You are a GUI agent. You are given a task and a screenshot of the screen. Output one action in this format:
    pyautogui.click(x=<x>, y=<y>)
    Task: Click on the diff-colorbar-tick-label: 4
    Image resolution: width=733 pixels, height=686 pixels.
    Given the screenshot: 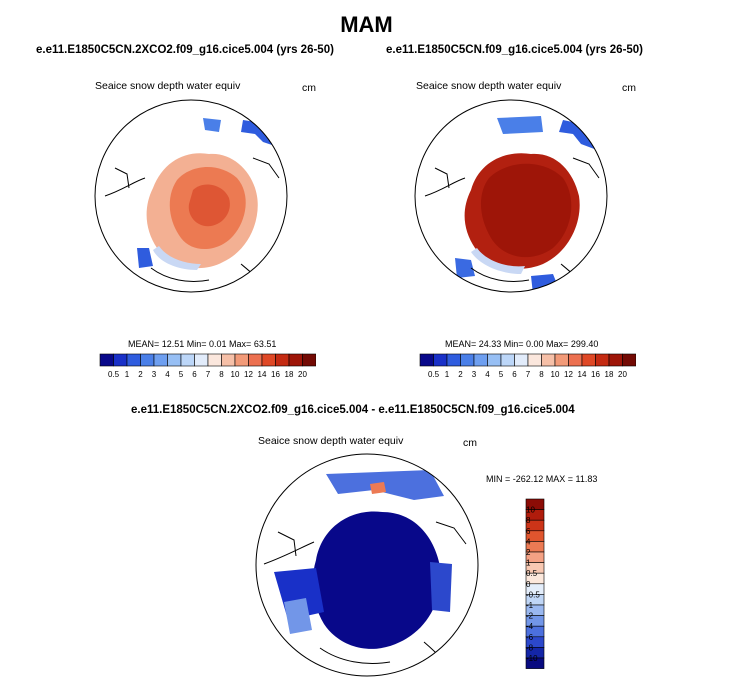 What is the action you would take?
    pyautogui.click(x=528, y=541)
    